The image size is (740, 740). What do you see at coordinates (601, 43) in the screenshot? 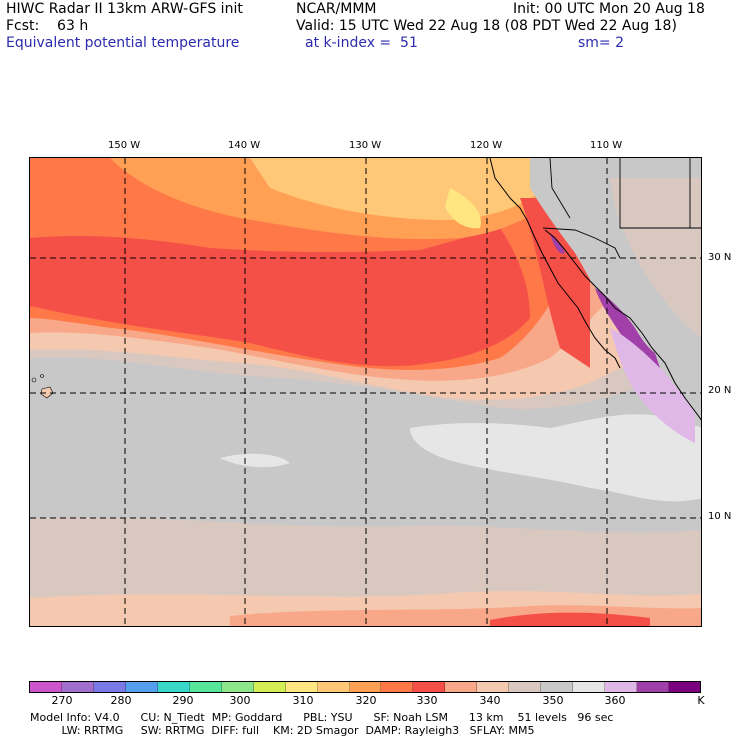
I see `header-smoothing: sm= 2` at bounding box center [601, 43].